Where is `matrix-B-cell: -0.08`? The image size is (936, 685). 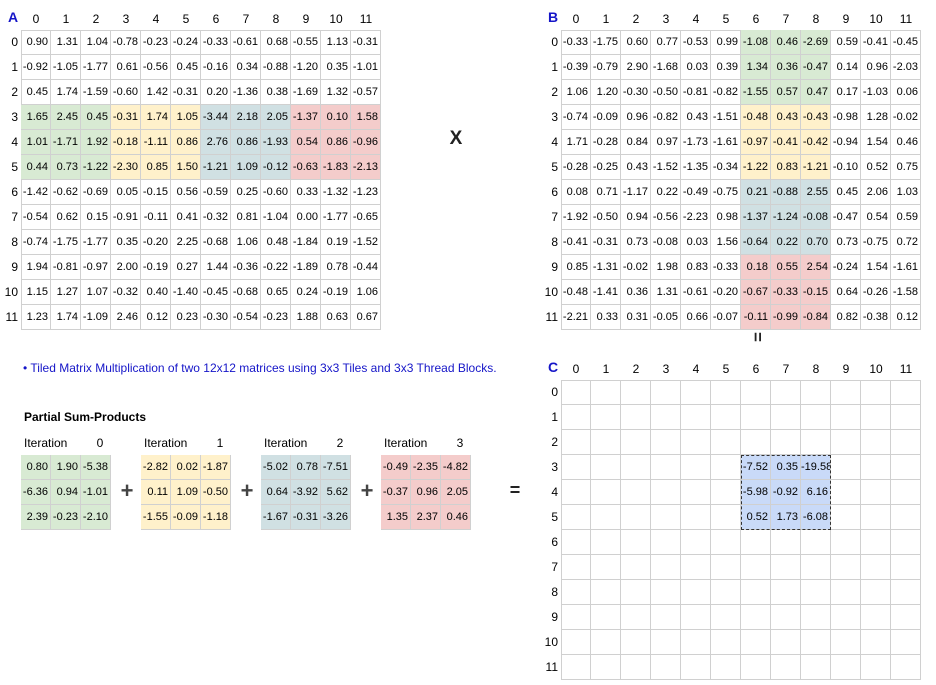 matrix-B-cell: -0.08 is located at coordinates (666, 242).